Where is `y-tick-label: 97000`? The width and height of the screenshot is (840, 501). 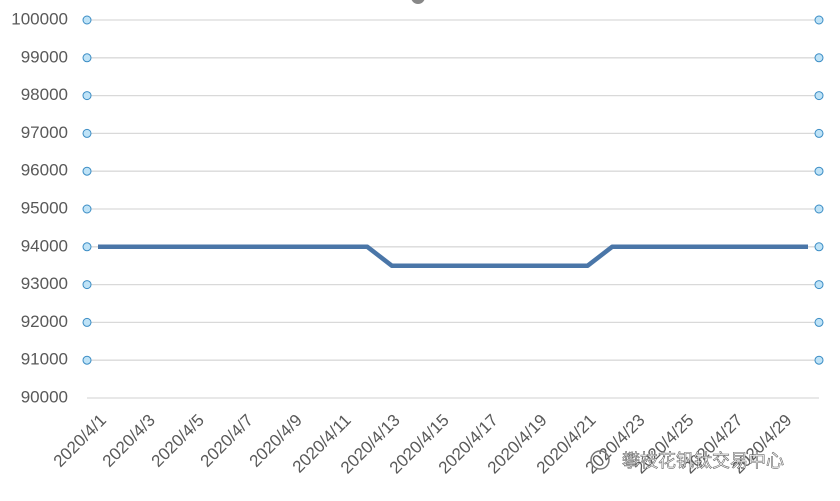
y-tick-label: 97000 is located at coordinates (44, 132).